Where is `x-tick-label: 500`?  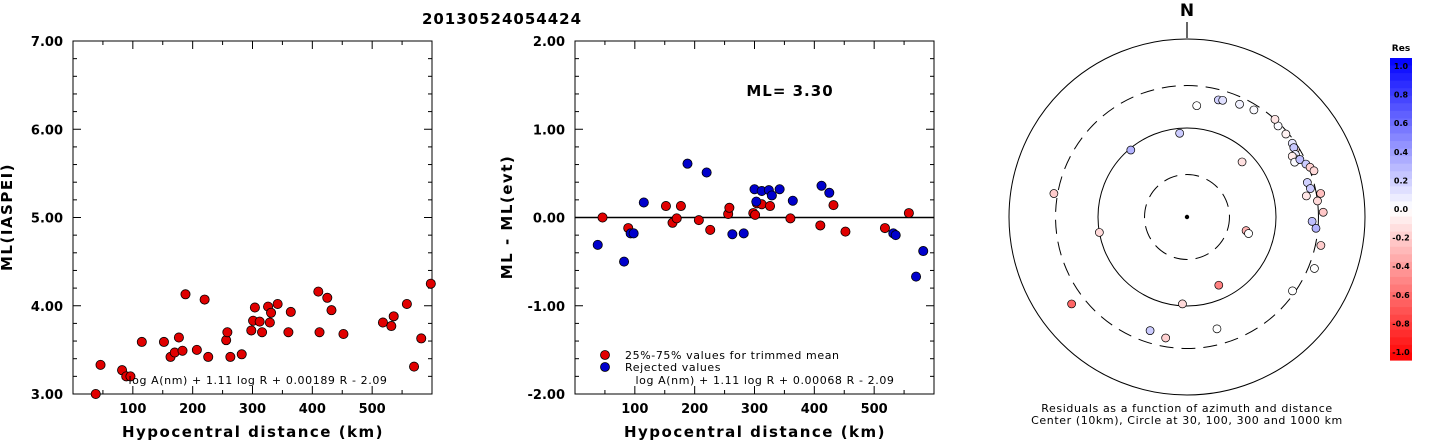 x-tick-label: 500 is located at coordinates (372, 409).